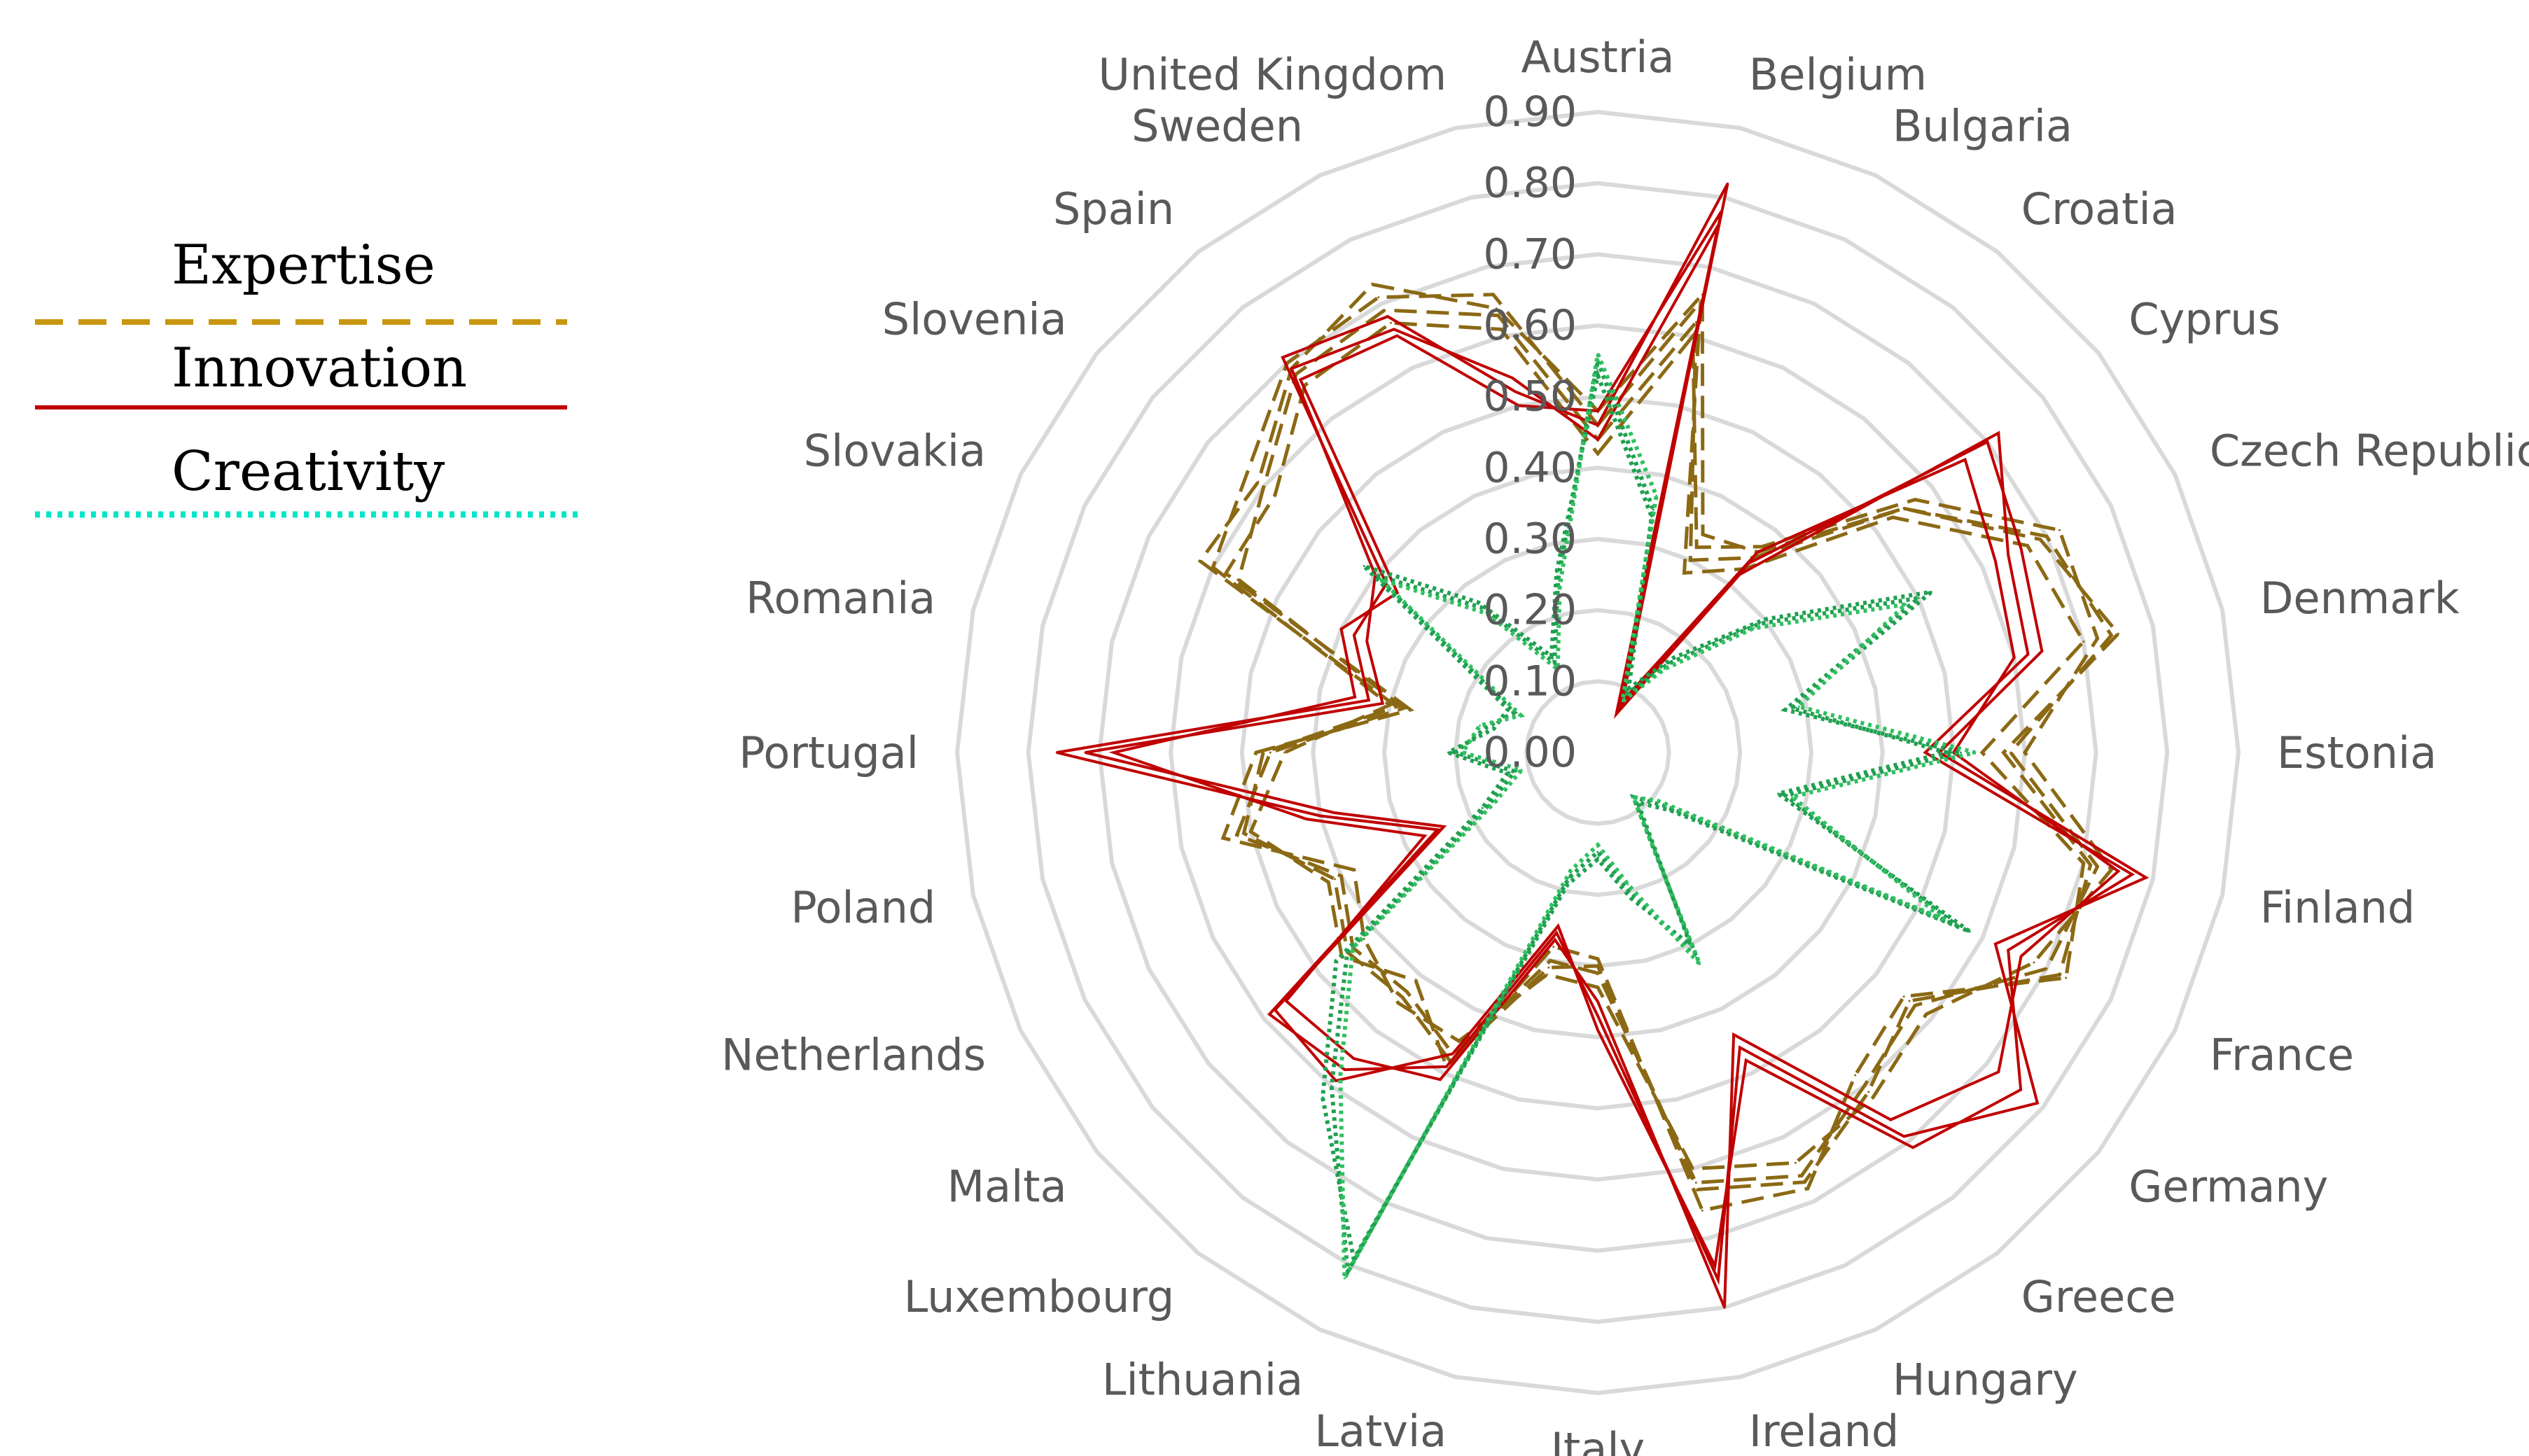 The height and width of the screenshot is (1456, 2529). What do you see at coordinates (1202, 1380) in the screenshot?
I see `category-label: Lithuania` at bounding box center [1202, 1380].